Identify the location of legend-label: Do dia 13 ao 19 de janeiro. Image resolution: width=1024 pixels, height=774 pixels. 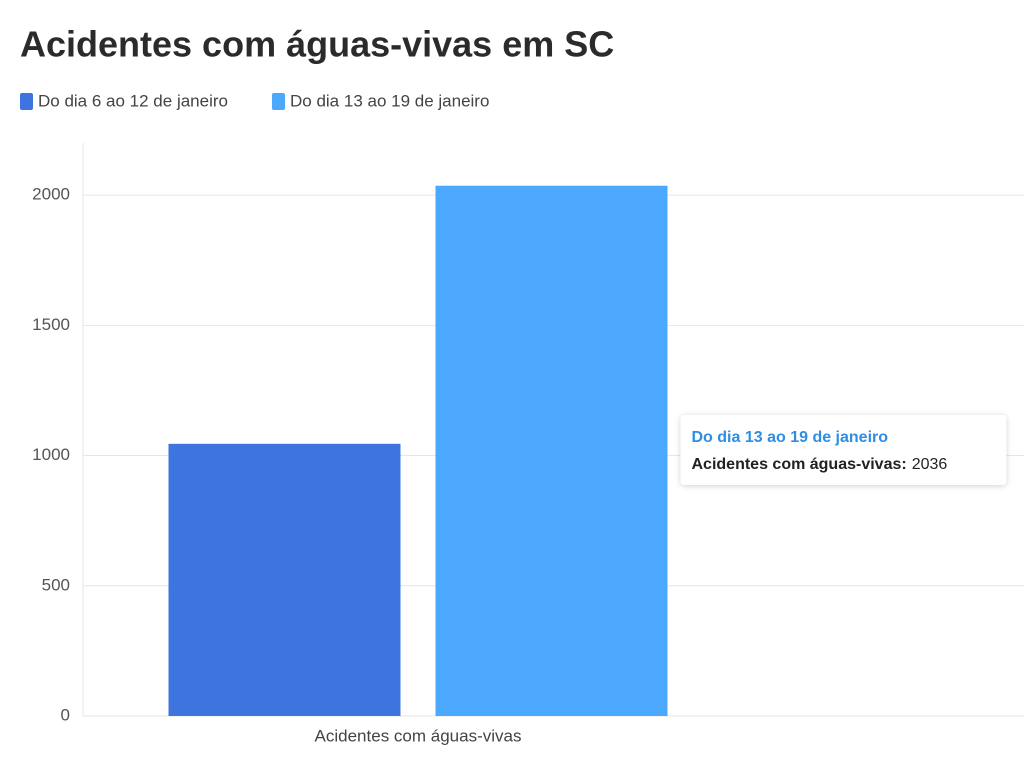
(389, 100).